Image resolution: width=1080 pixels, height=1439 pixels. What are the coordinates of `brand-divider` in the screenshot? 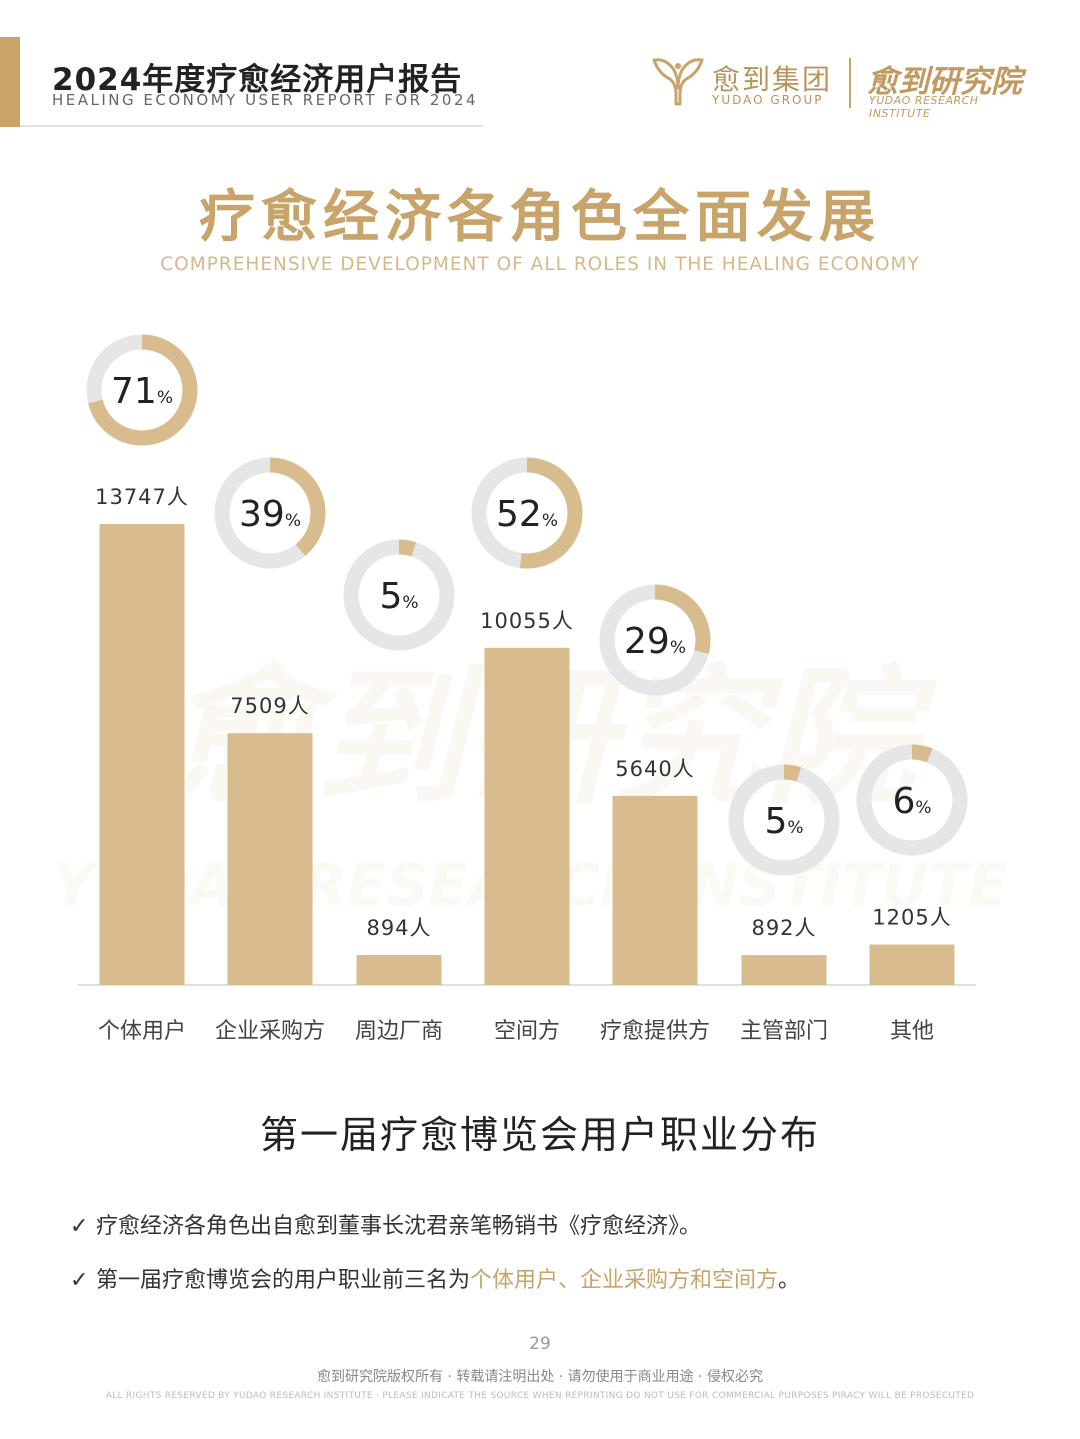 It's located at (850, 83).